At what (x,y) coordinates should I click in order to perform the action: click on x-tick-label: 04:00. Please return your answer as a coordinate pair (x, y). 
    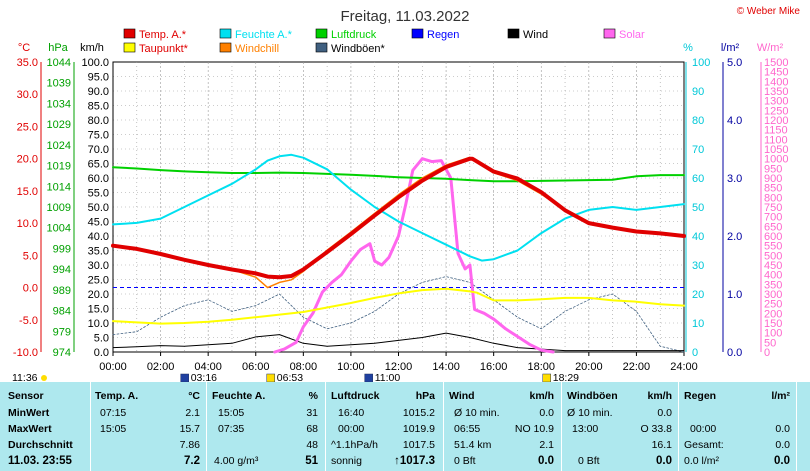
    Looking at the image, I should click on (208, 367).